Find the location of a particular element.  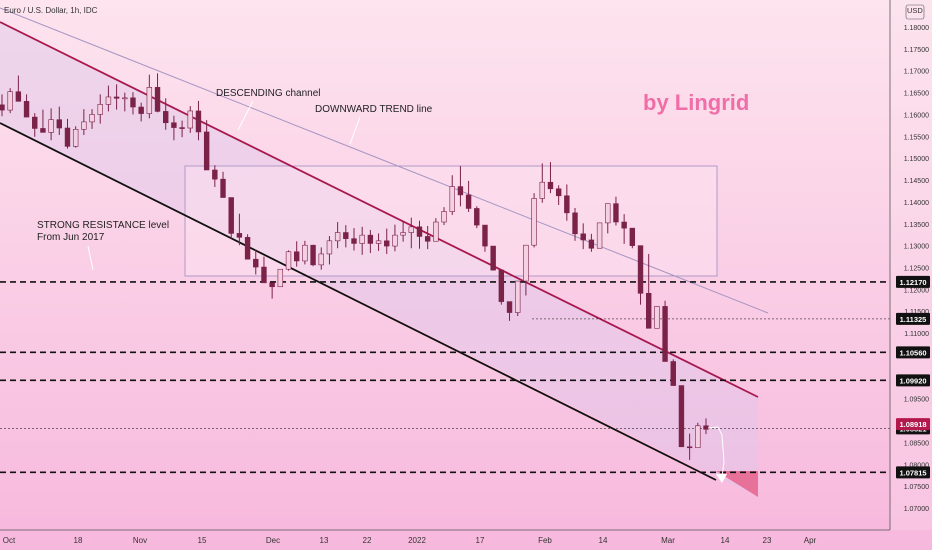

y-tick-label: 1.15000 is located at coordinates (916, 159).